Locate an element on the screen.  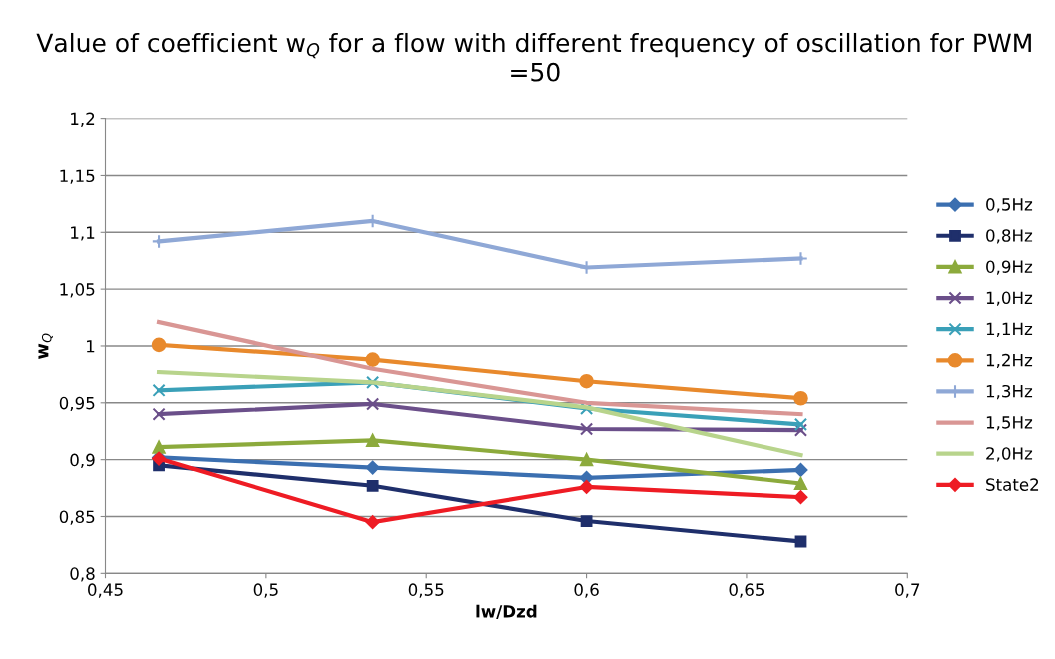
x-tick-label: 0,6 is located at coordinates (586, 590).